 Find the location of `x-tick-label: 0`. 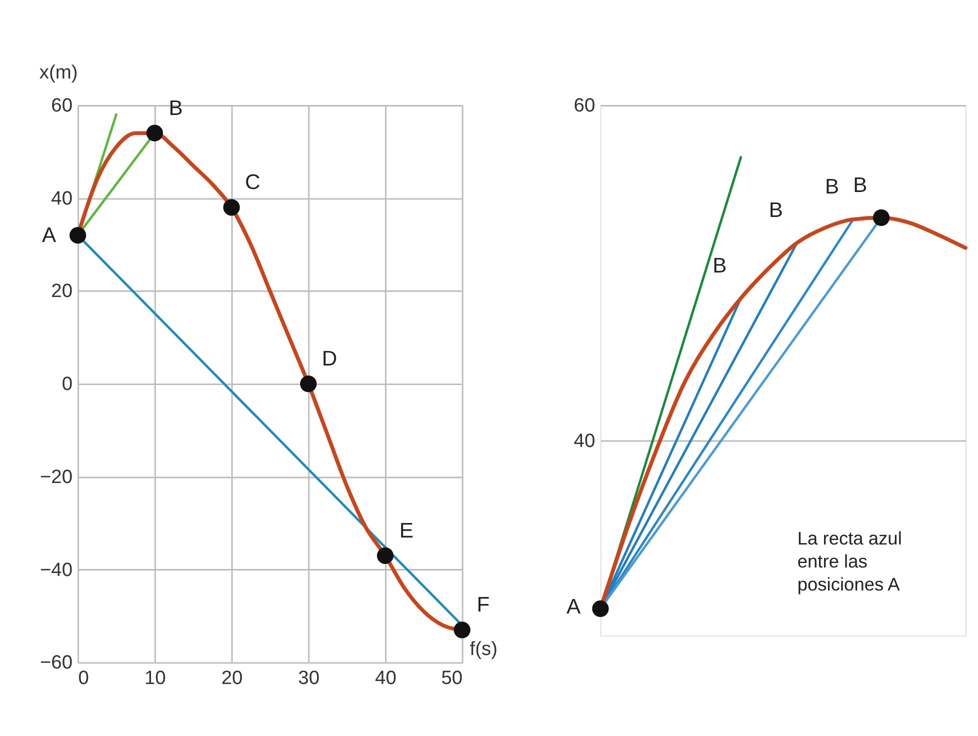

x-tick-label: 0 is located at coordinates (83, 679).